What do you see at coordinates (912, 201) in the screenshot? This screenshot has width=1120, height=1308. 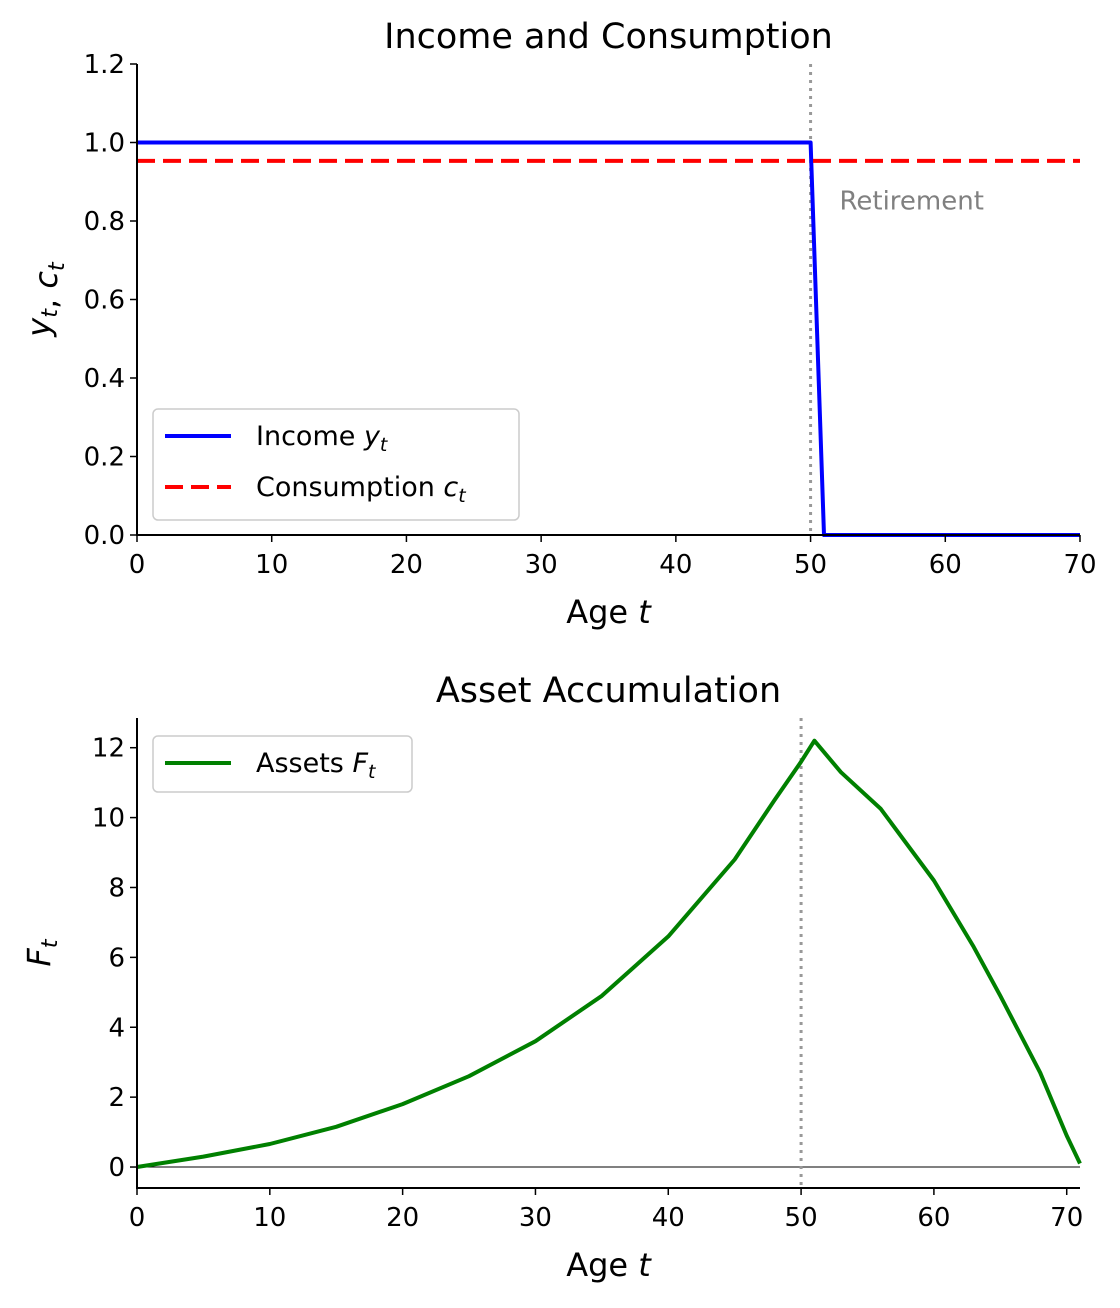 I see `retirement-annotation: Retirement` at bounding box center [912, 201].